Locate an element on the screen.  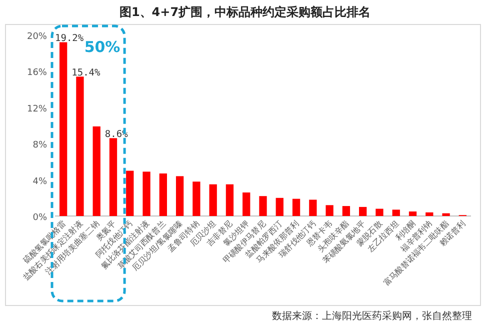
y-tick-label: 4% is located at coordinates (40, 181).